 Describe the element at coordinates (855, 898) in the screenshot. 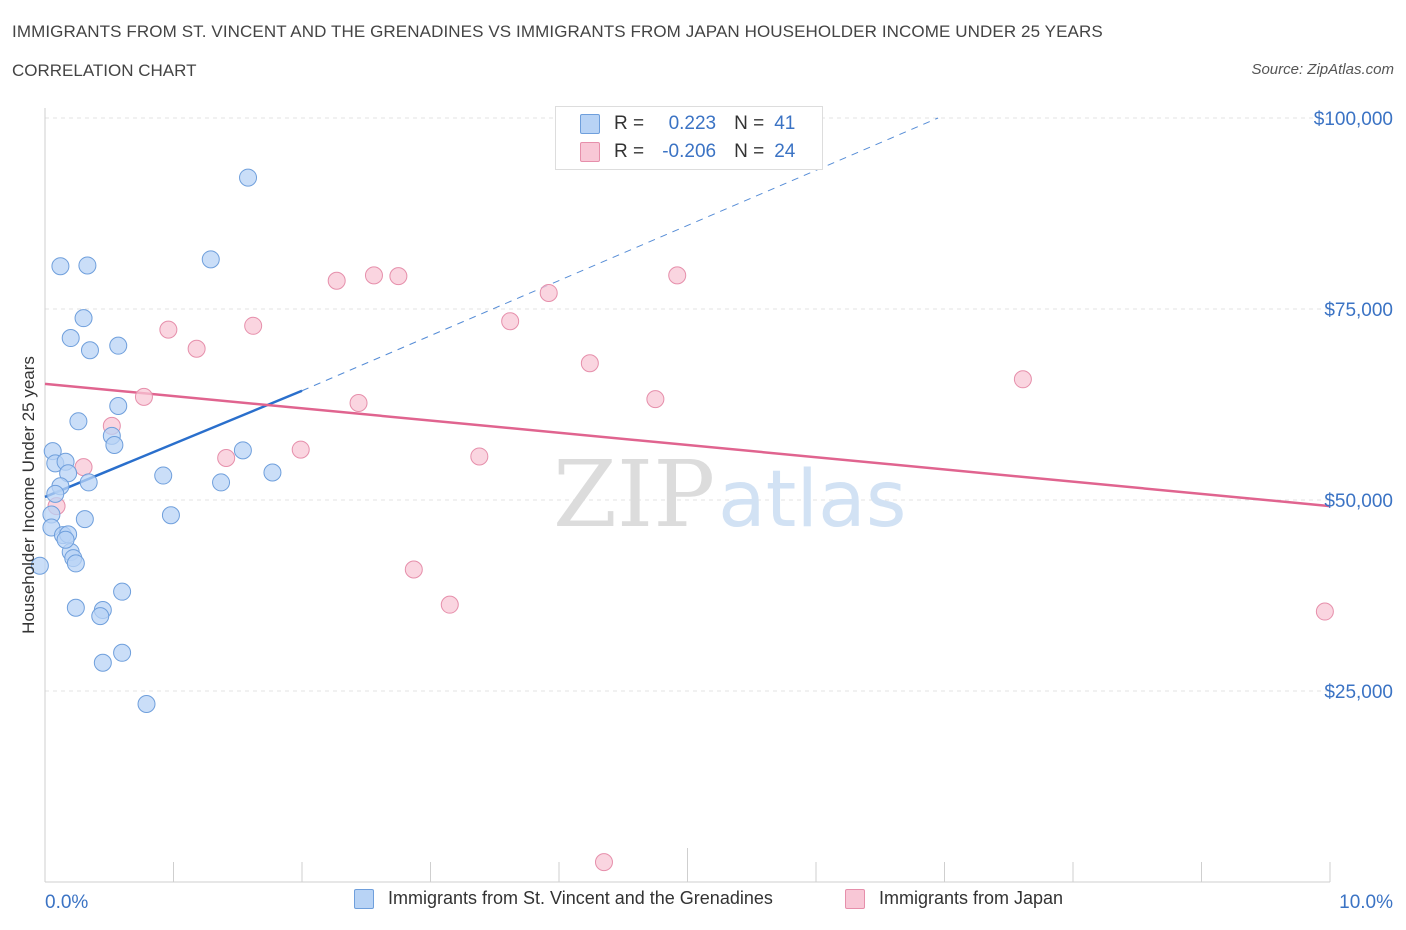

I see `bottom-legend-swatch-pink` at that location.